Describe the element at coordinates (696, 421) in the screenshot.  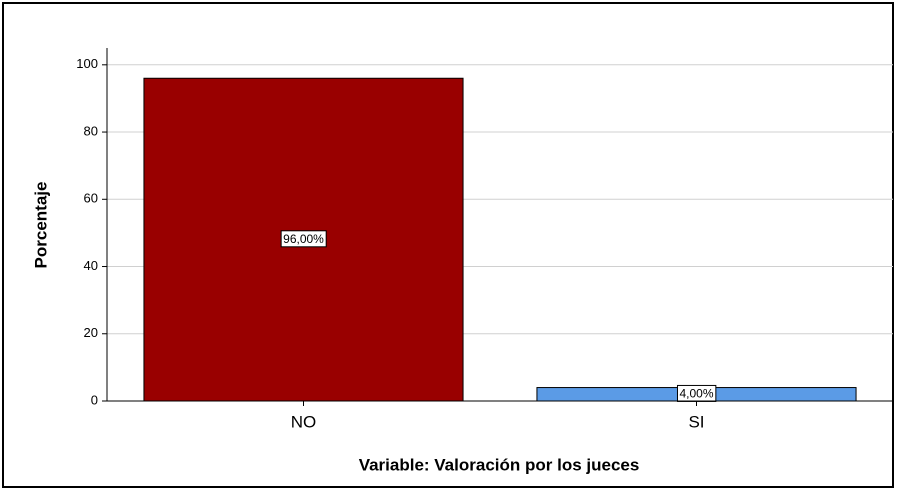
I see `x-tick-label: SI` at that location.